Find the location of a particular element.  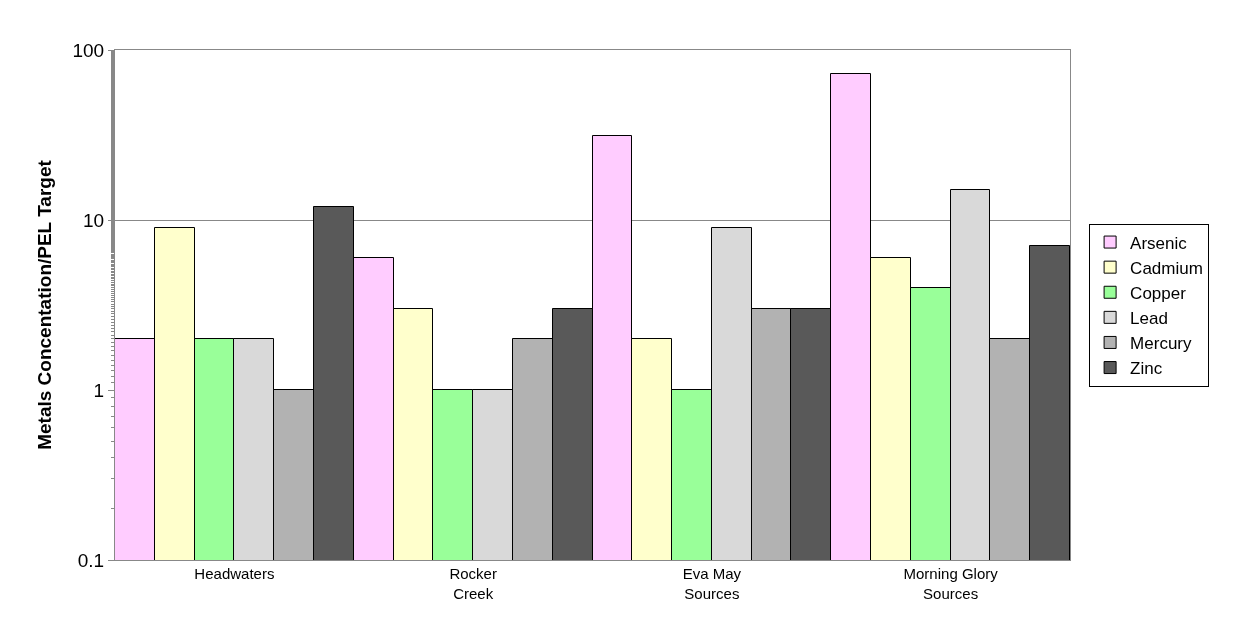

y-tick-label: 0.1 is located at coordinates (91, 560).